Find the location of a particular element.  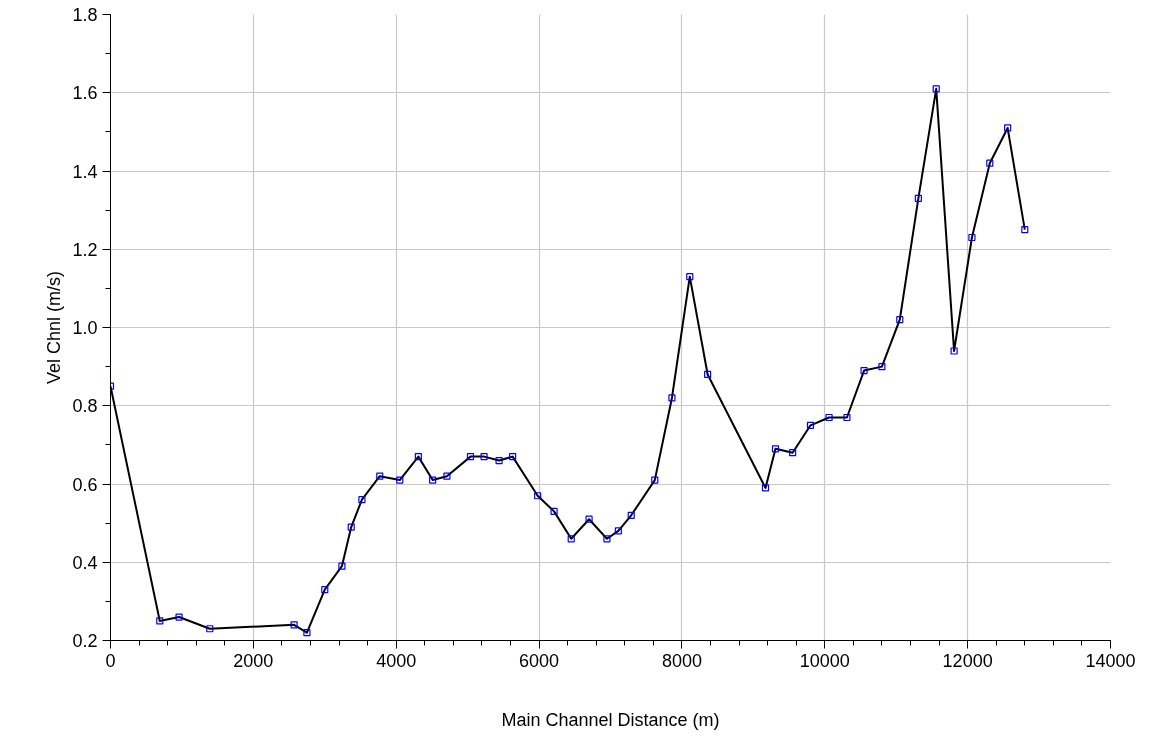

x-tick-label: 4000 is located at coordinates (396, 660).